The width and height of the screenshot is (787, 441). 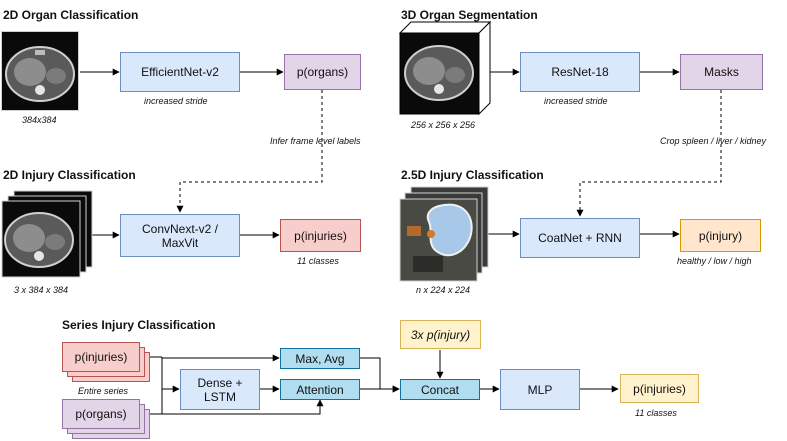 What do you see at coordinates (180, 72) in the screenshot?
I see `efficientnet-box: EfficientNet-v2` at bounding box center [180, 72].